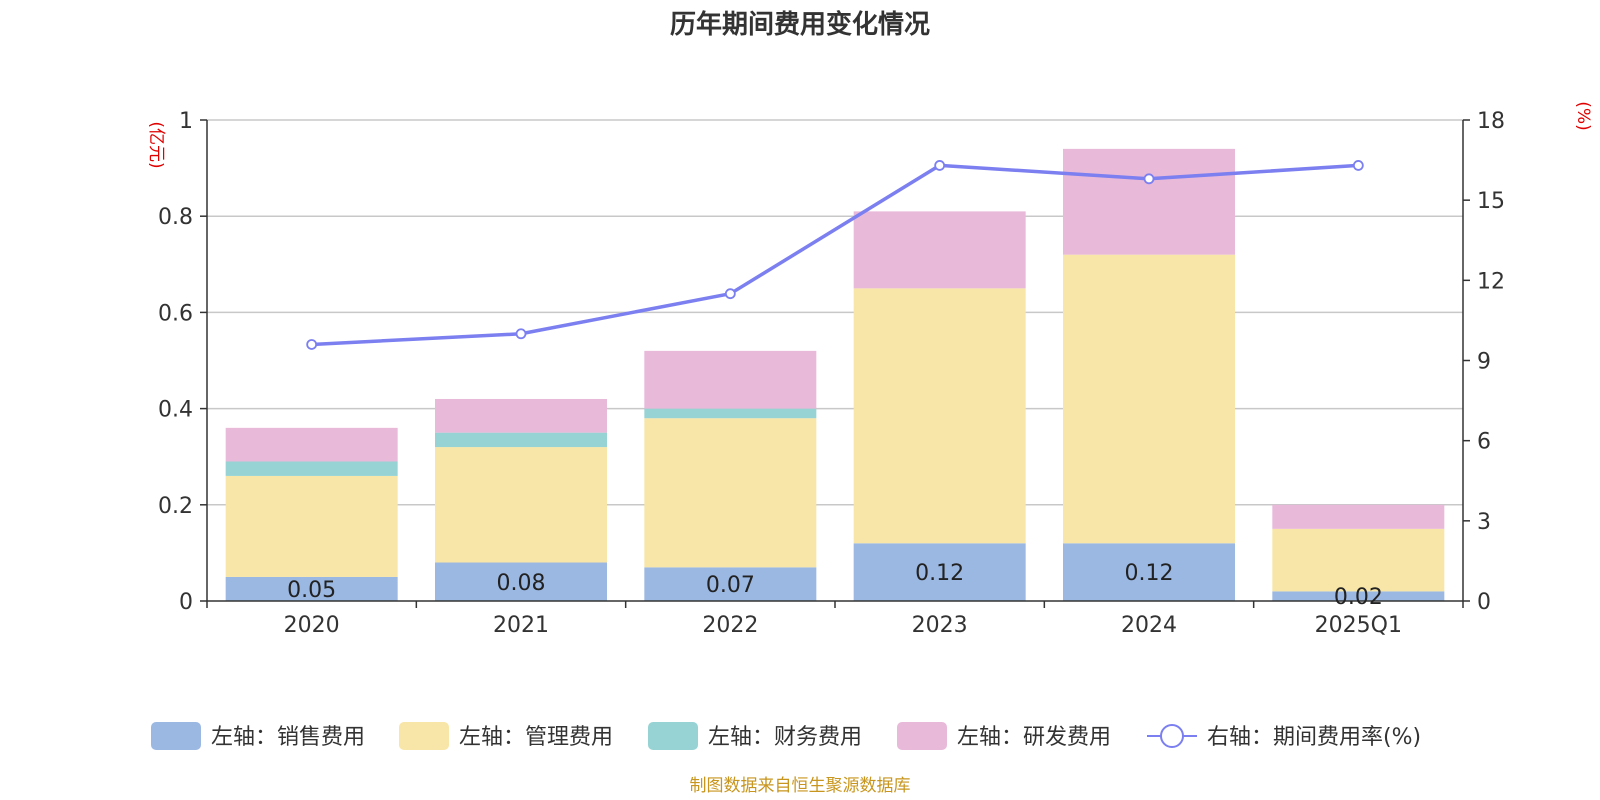 Image resolution: width=1600 pixels, height=800 pixels. I want to click on bar-data-label: 0.08, so click(521, 583).